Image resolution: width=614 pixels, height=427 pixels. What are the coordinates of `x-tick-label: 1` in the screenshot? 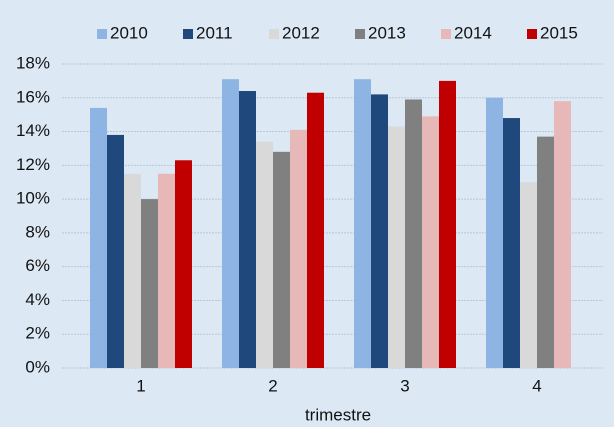 It's located at (140, 385).